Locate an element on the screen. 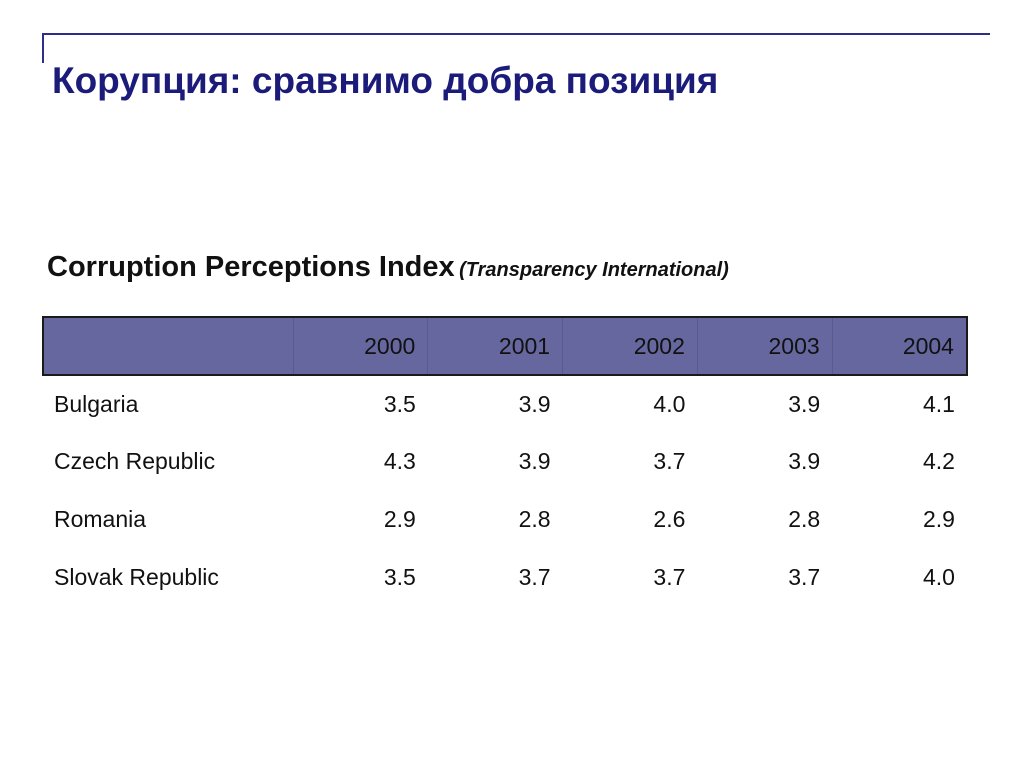 Image resolution: width=1024 pixels, height=768 pixels. value-cell: 2.6 is located at coordinates (669, 518).